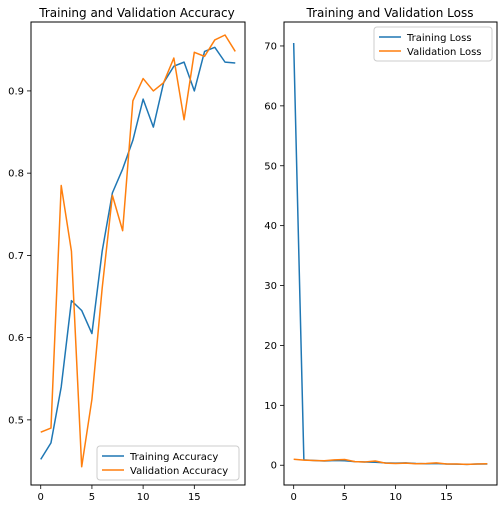  I want to click on legend-label-validation: Validation Loss, so click(444, 52).